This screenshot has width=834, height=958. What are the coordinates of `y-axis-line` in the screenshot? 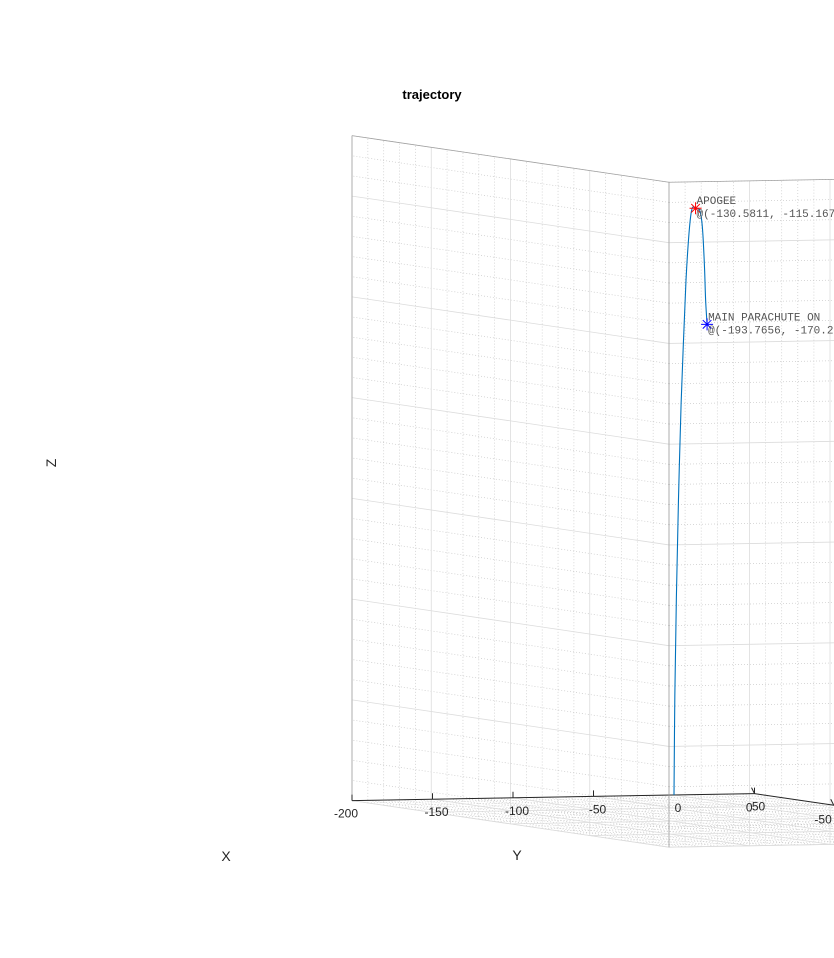 It's located at (553, 797).